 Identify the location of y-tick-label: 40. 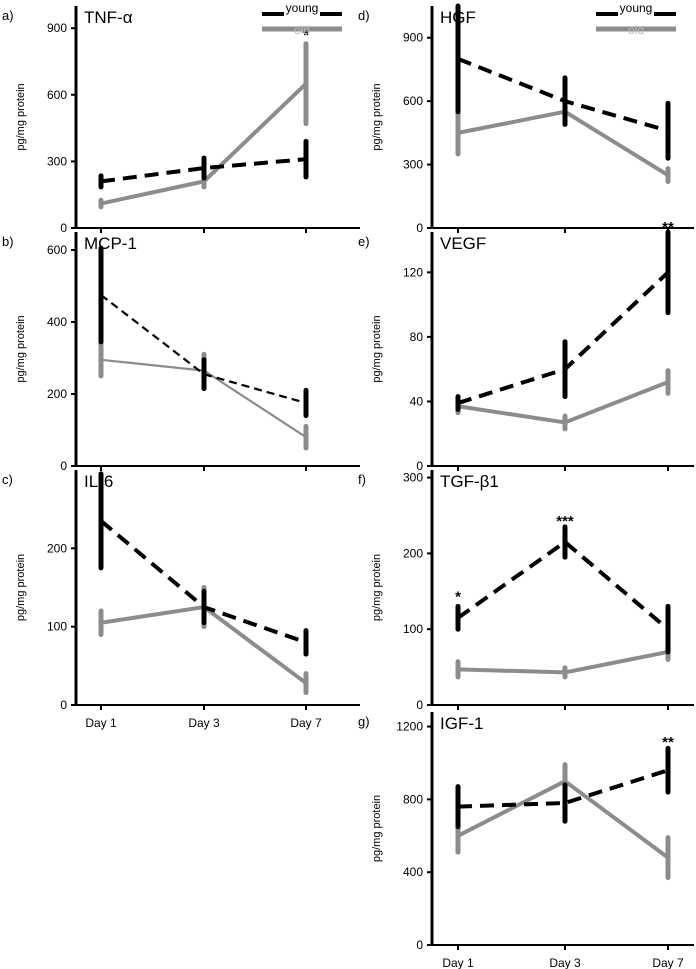
(417, 401).